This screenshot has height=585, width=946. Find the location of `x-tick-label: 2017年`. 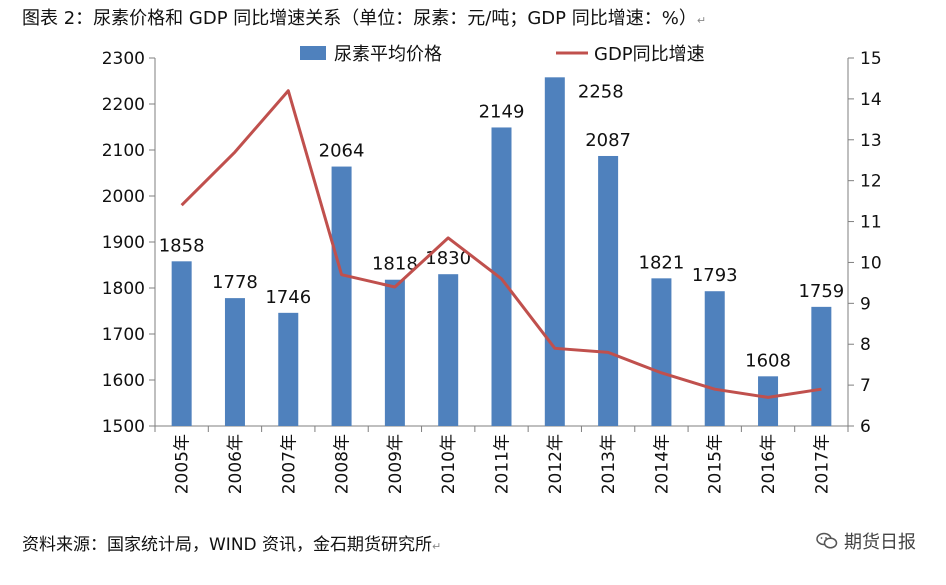

x-tick-label: 2017年 is located at coordinates (822, 464).